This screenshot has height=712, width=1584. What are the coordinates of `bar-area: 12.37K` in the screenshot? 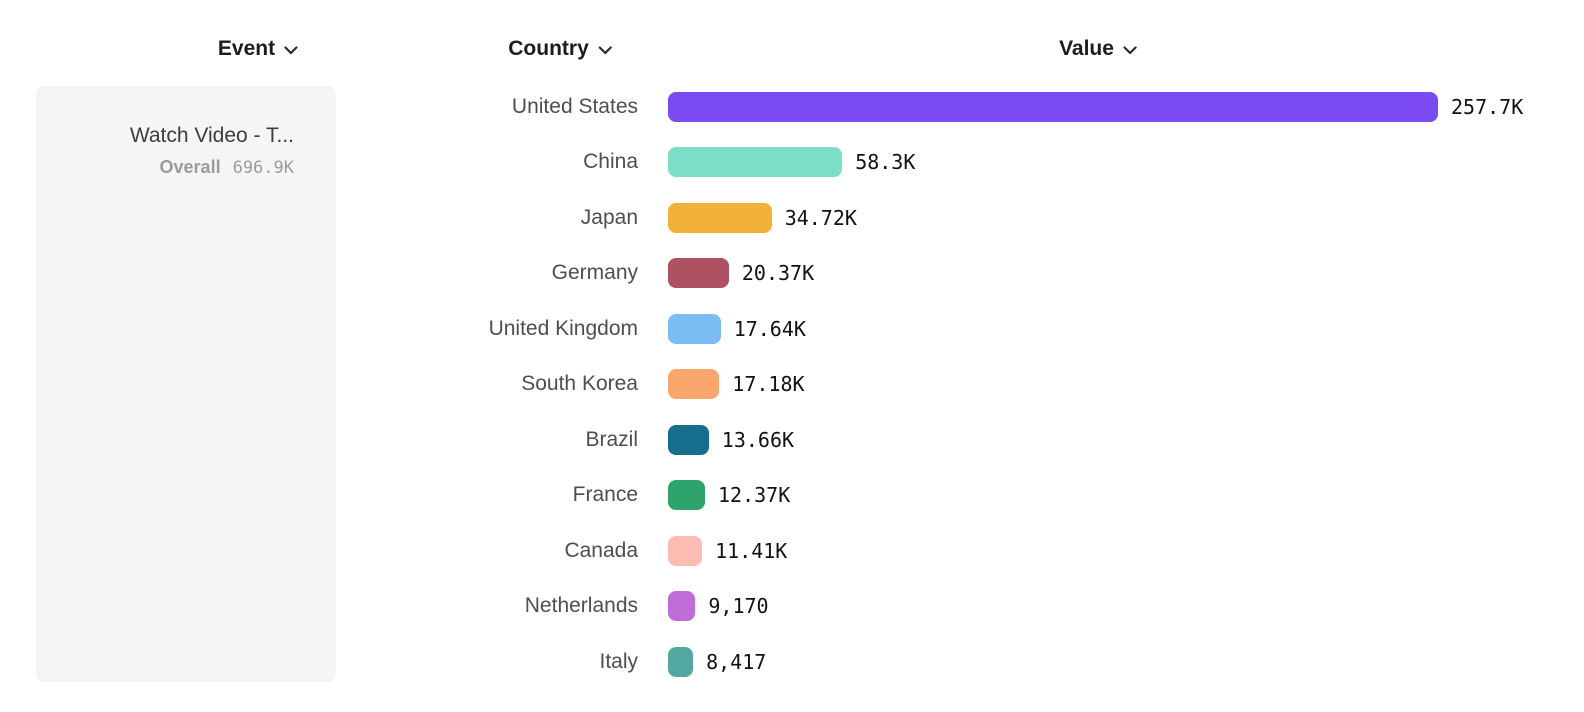 It's located at (729, 495).